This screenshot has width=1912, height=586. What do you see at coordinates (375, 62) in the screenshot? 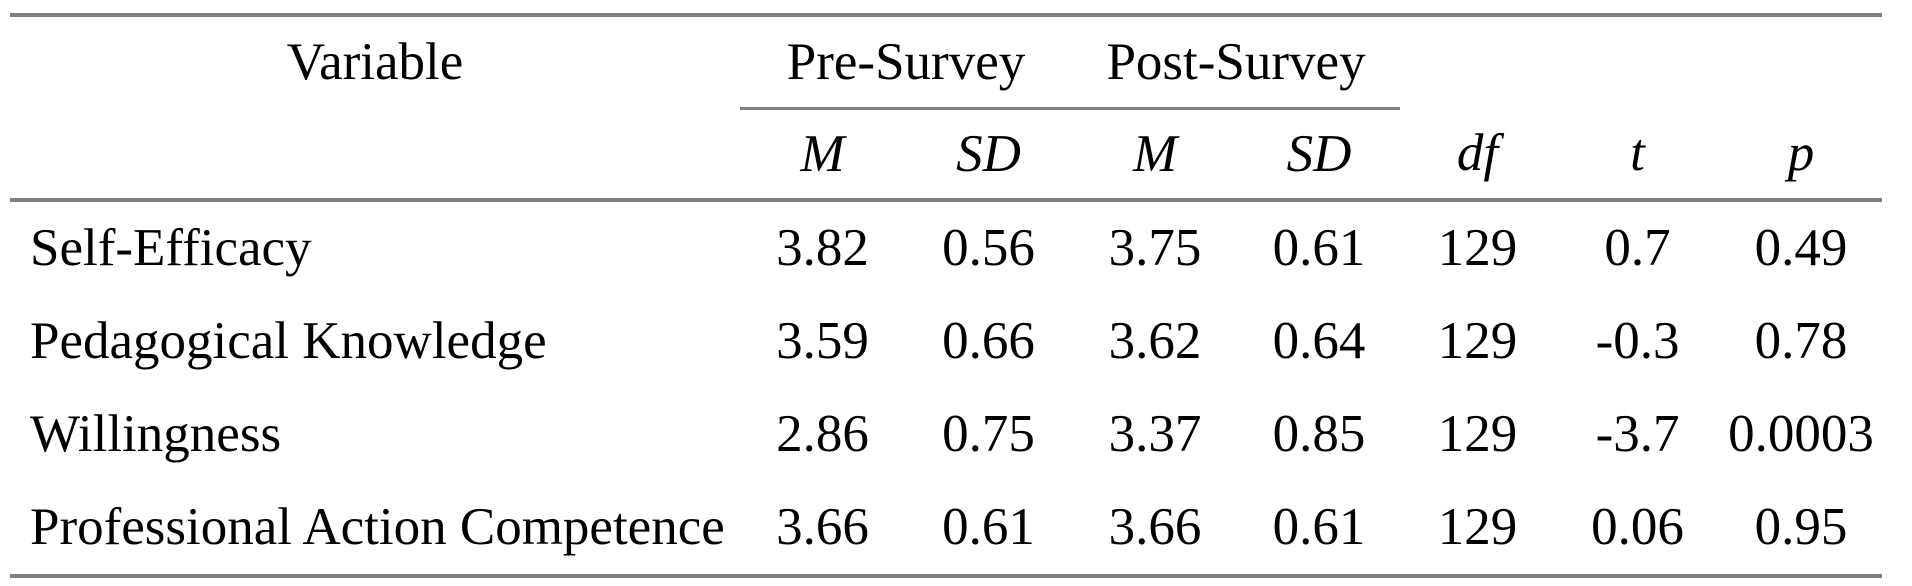
I see `column-header-variable: Variable` at bounding box center [375, 62].